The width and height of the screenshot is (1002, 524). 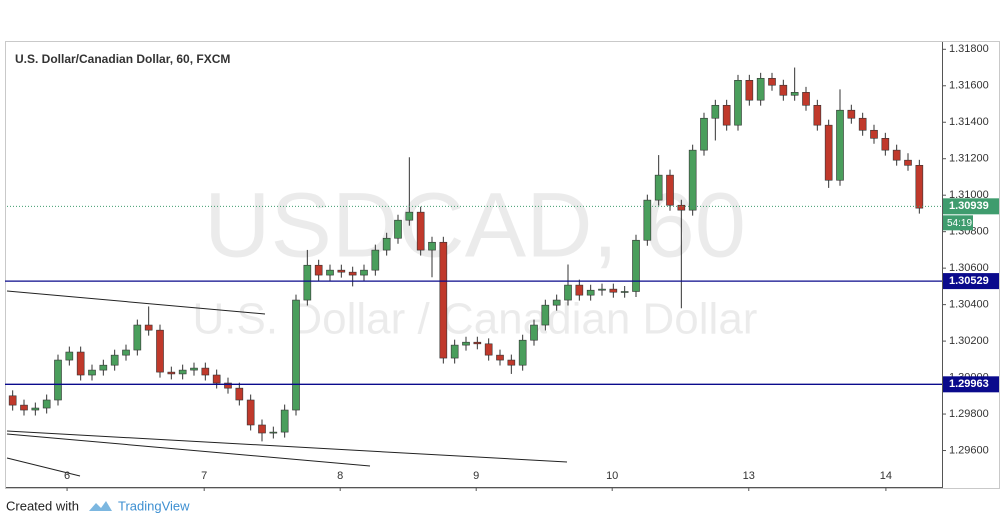 I want to click on hline-label: 1.30529, so click(x=969, y=281).